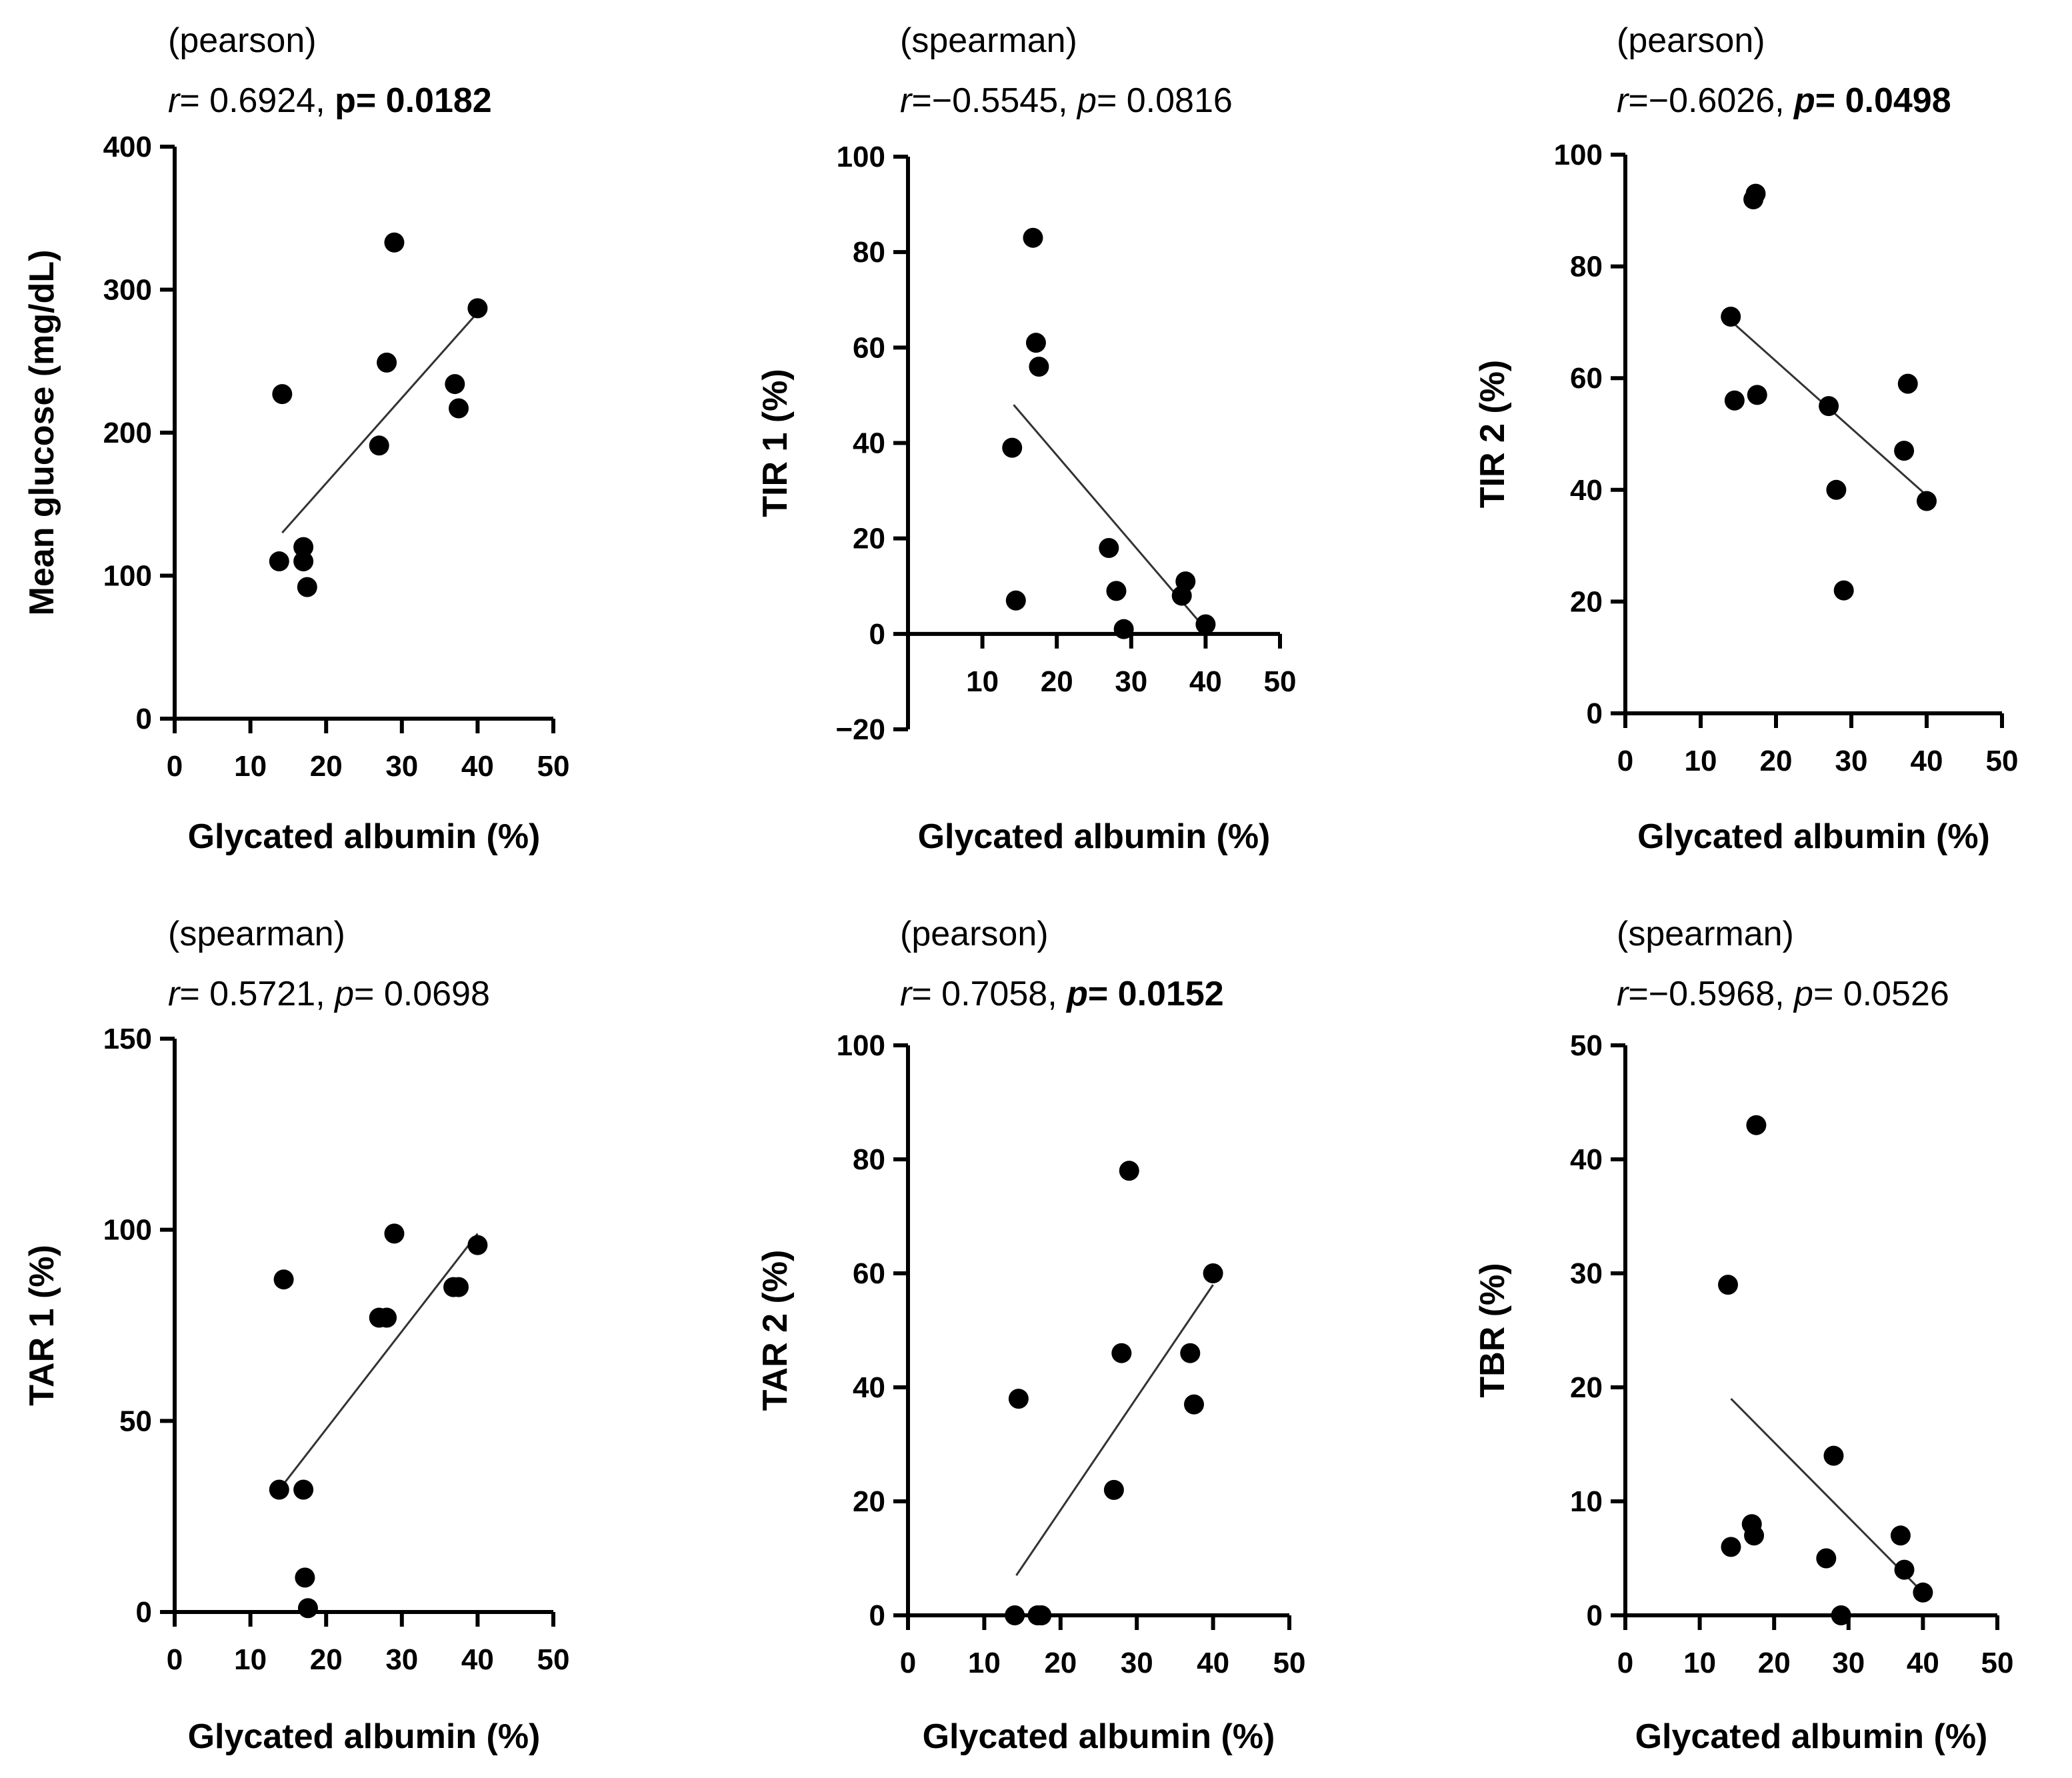  I want to click on x-tick-label: 0, so click(175, 766).